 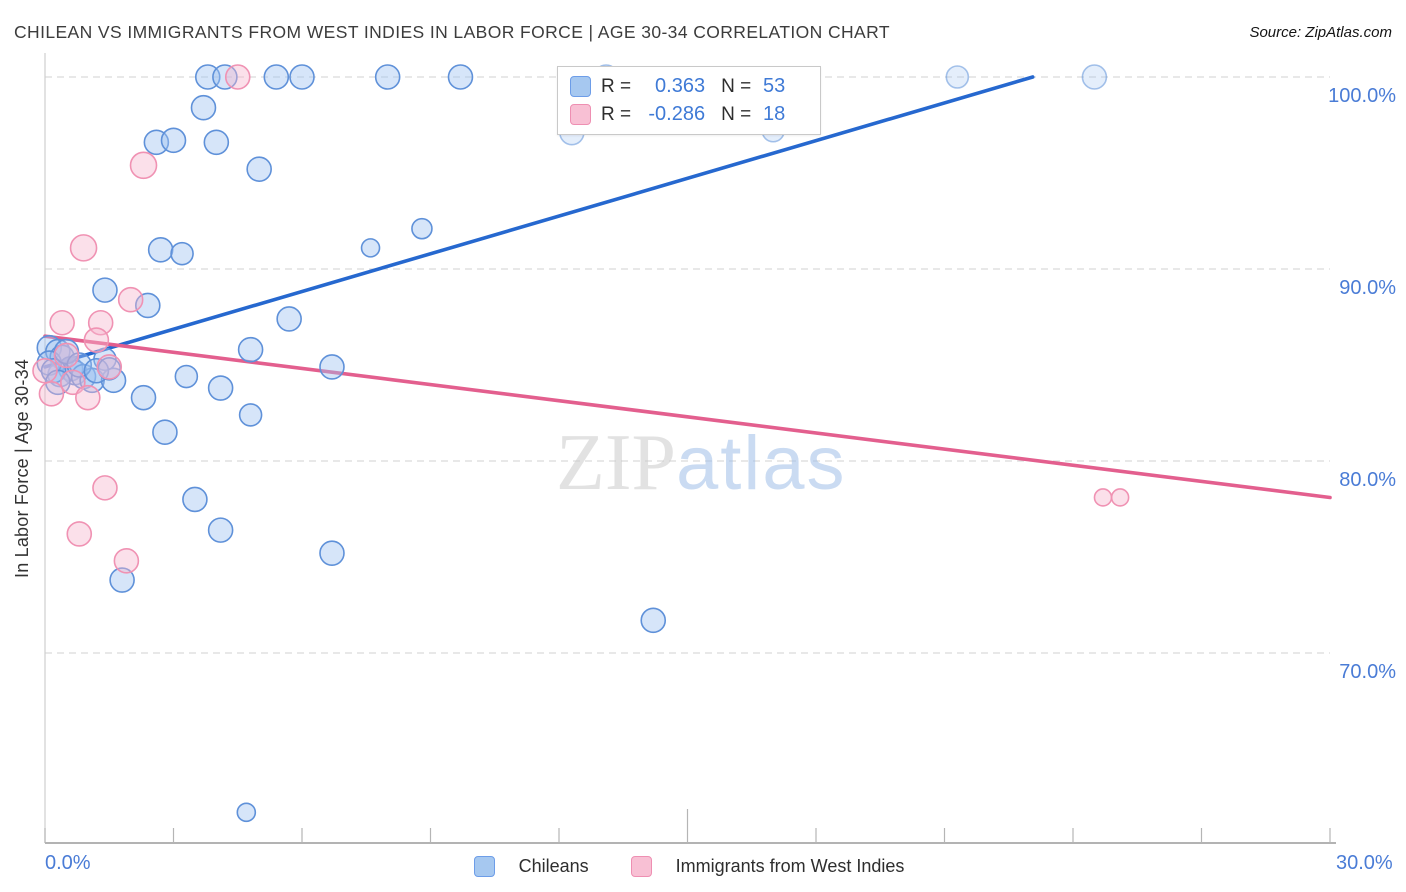 What do you see at coordinates (680, 86) in the screenshot?
I see `r-value-chileans: 0.363` at bounding box center [680, 86].